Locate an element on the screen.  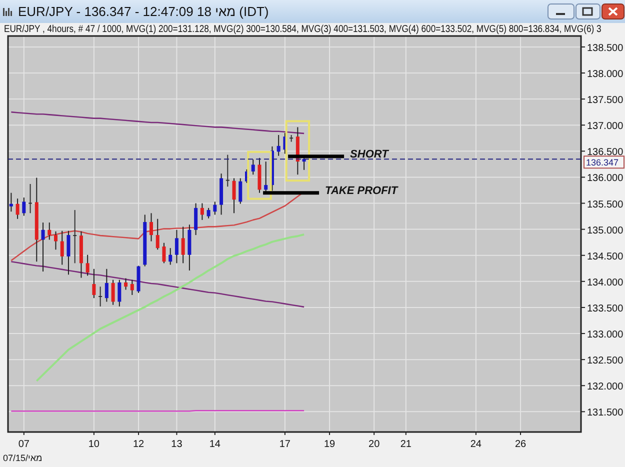
x-tick-label: 07 is located at coordinates (24, 444).